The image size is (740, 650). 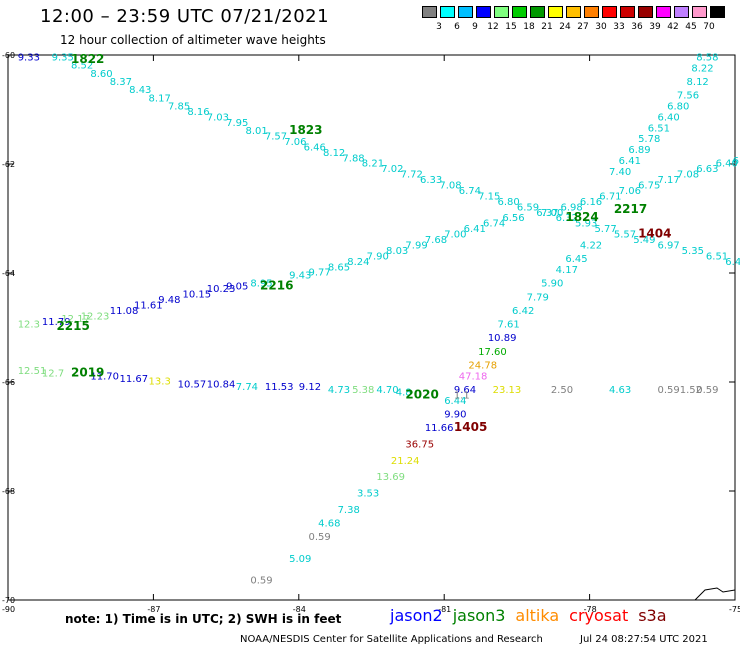 What do you see at coordinates (300, 275) in the screenshot?
I see `wave-height-label: 9.43` at bounding box center [300, 275].